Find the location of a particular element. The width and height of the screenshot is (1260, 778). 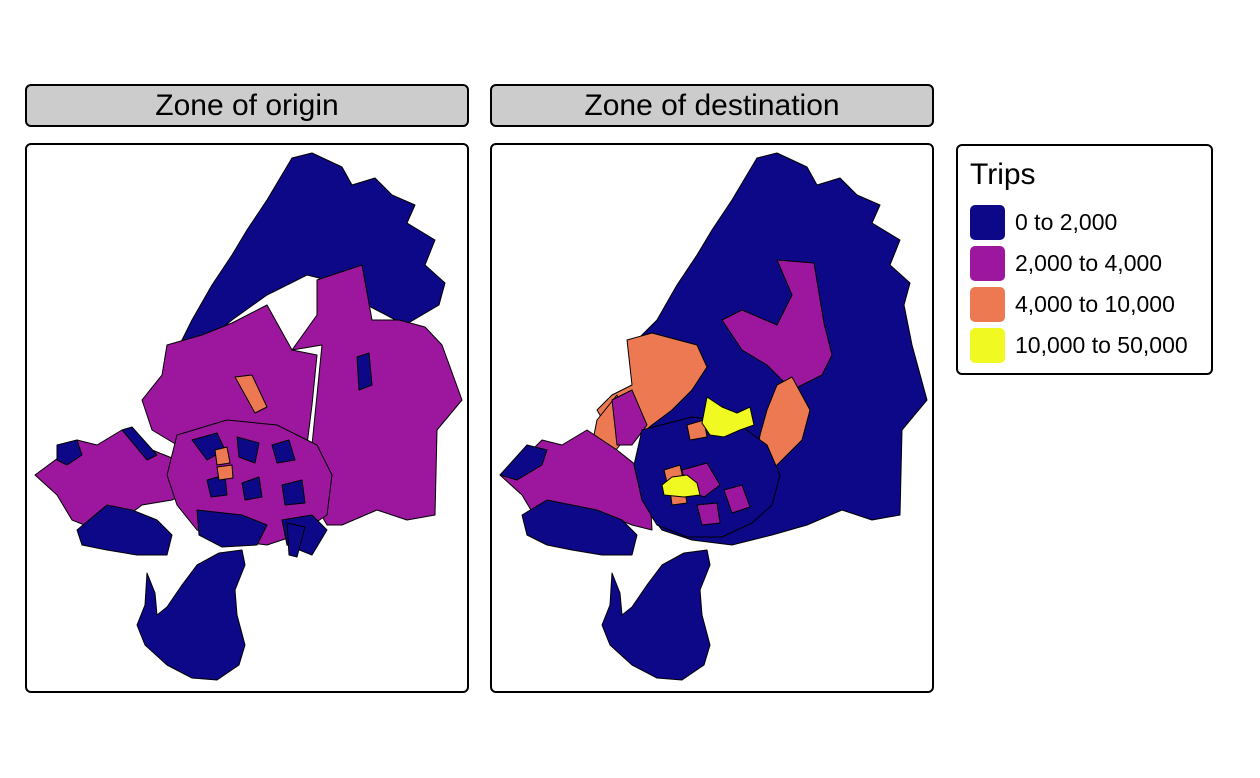

zone-urban-dark-3-origin is located at coordinates (283, 451).